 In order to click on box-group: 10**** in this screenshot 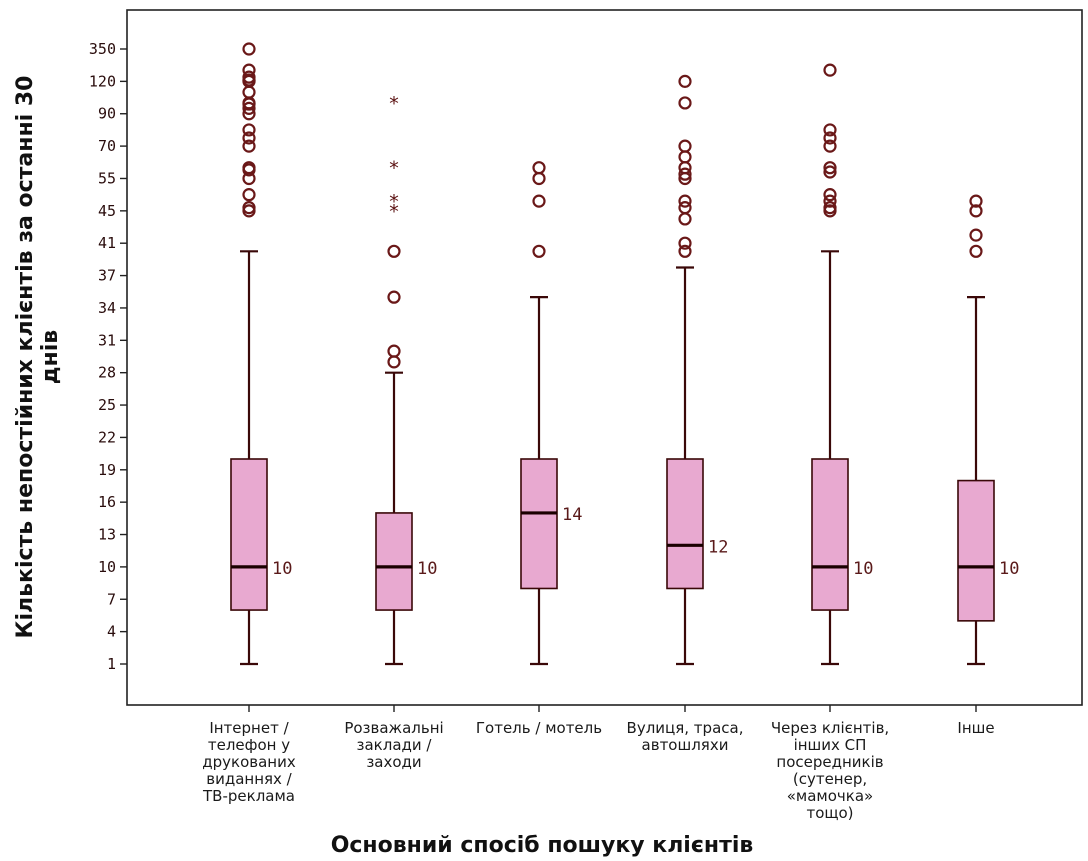, I will do `click(406, 379)`.